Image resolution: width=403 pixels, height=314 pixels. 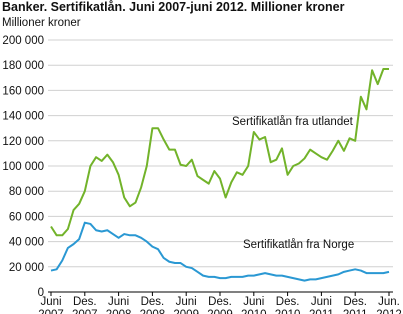 What do you see at coordinates (85, 305) in the screenshot?
I see `x-tick-label: Des.2007` at bounding box center [85, 305].